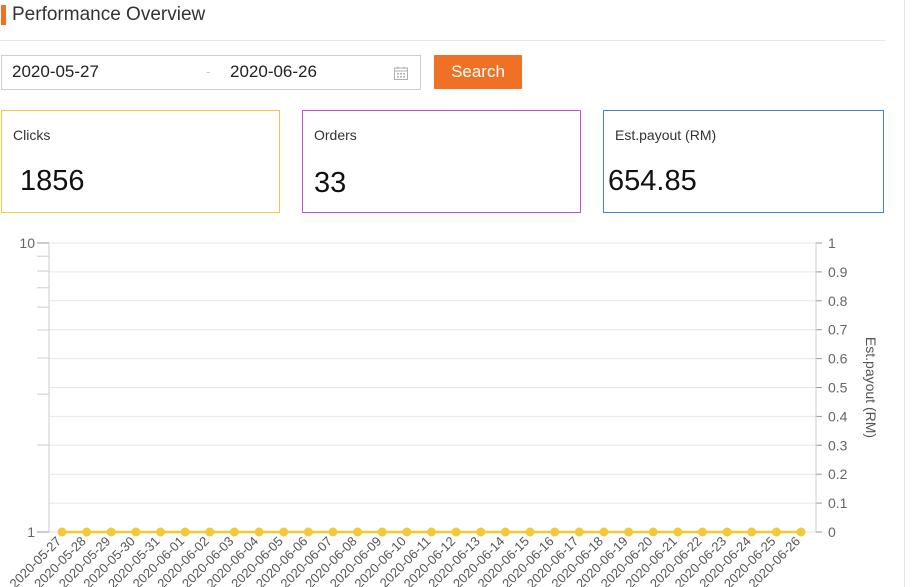 This screenshot has width=913, height=587. Describe the element at coordinates (32, 135) in the screenshot. I see `clicks-label: Clicks` at that location.